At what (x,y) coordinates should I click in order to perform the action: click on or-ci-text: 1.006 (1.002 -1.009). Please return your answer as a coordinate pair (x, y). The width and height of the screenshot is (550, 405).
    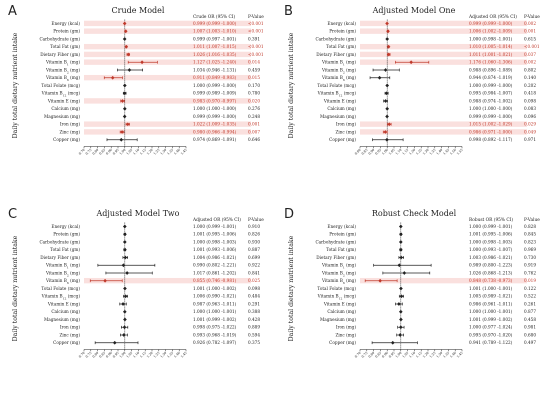
    Looking at the image, I should click on (491, 31).